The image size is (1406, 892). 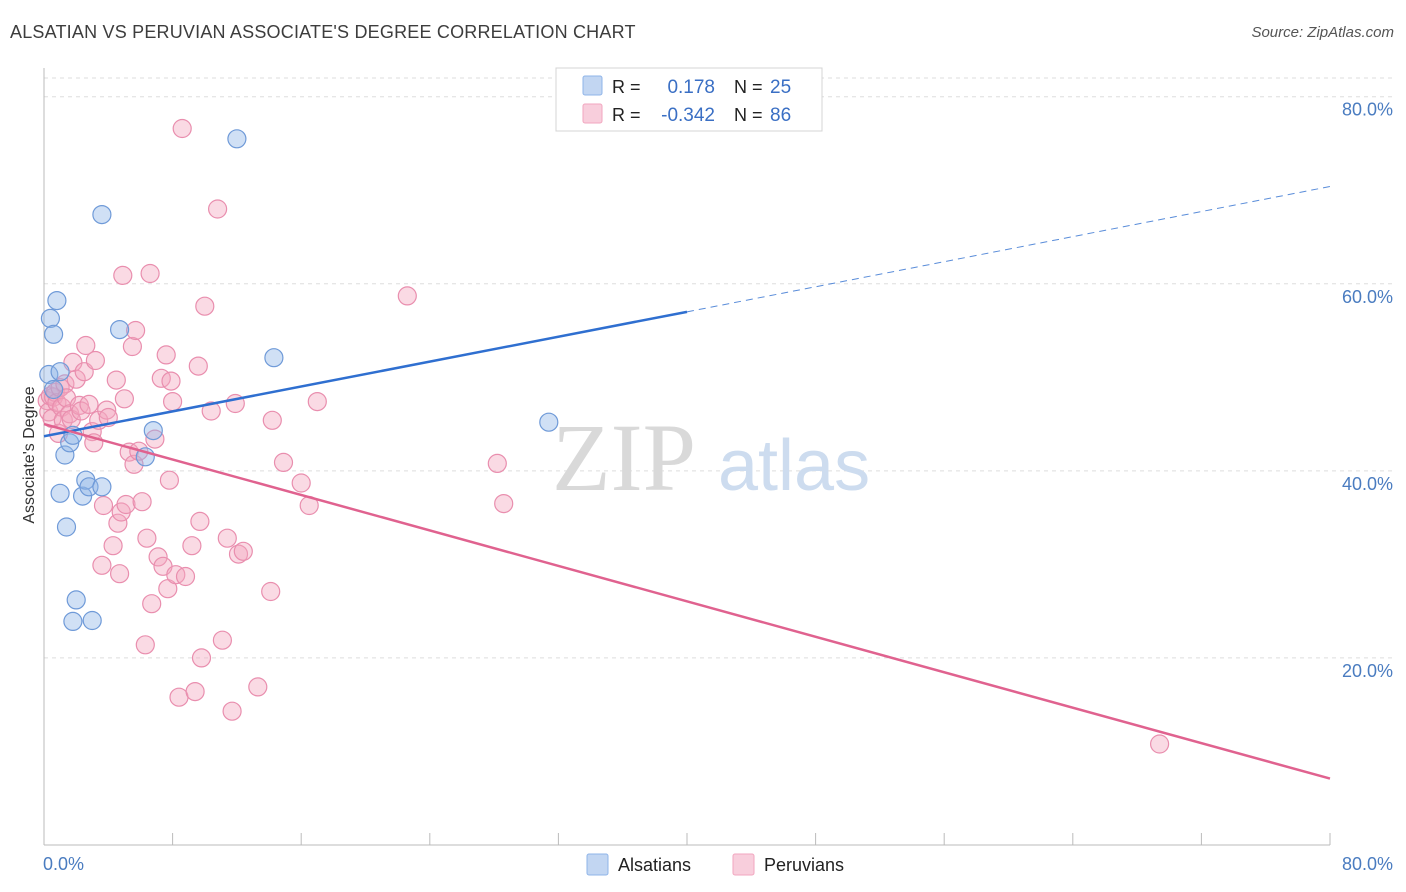 What do you see at coordinates (780, 115) in the screenshot?
I see `peruvians-n-value: 86` at bounding box center [780, 115].